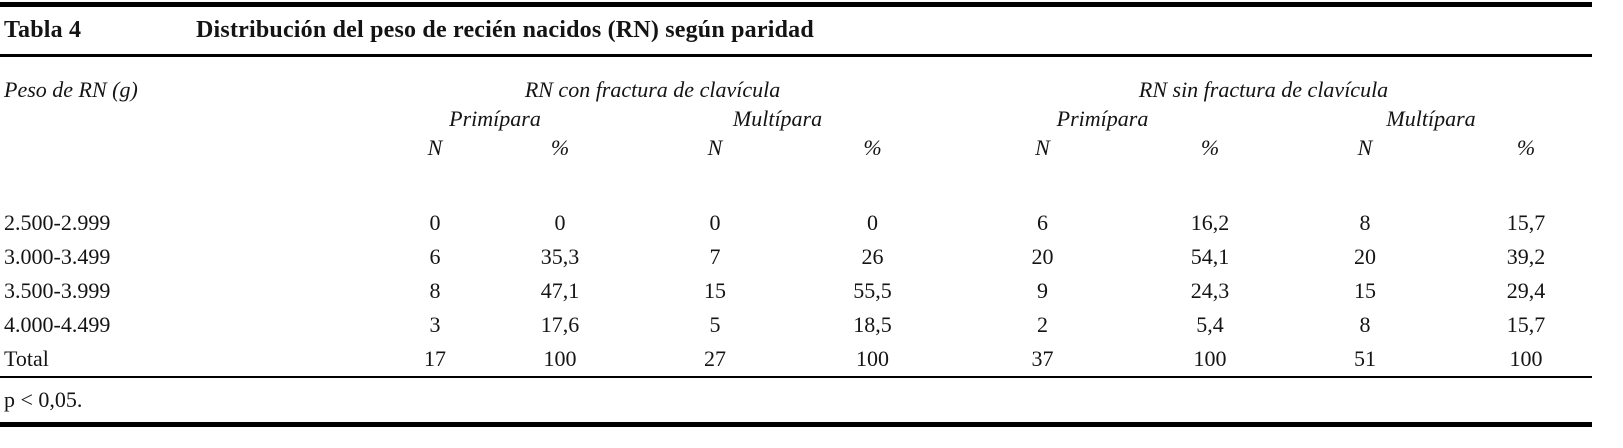 This screenshot has height=448, width=1623. I want to click on table-cell: 5,4, so click(1210, 324).